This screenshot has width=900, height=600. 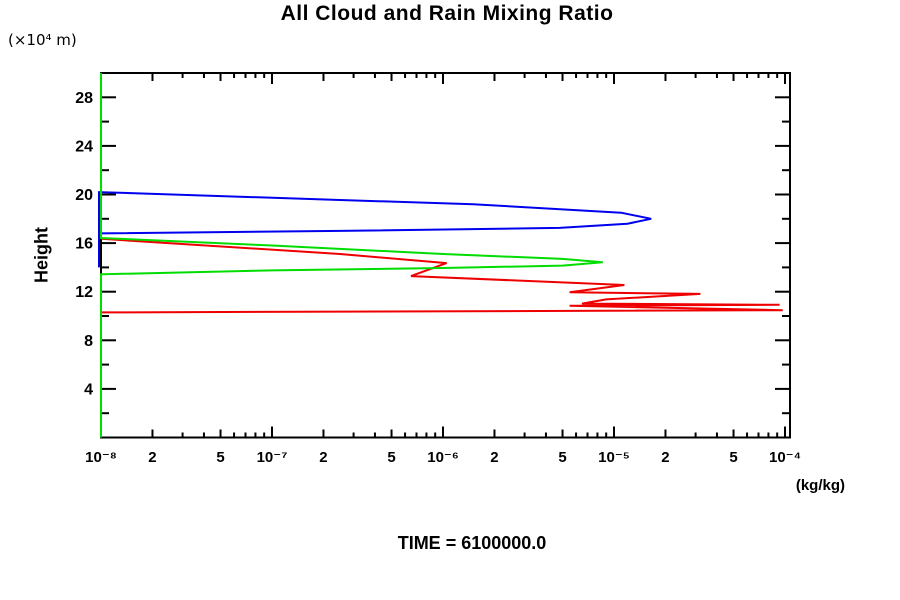 What do you see at coordinates (42, 40) in the screenshot?
I see `y-axis-unit-label: (×10⁴ m)` at bounding box center [42, 40].